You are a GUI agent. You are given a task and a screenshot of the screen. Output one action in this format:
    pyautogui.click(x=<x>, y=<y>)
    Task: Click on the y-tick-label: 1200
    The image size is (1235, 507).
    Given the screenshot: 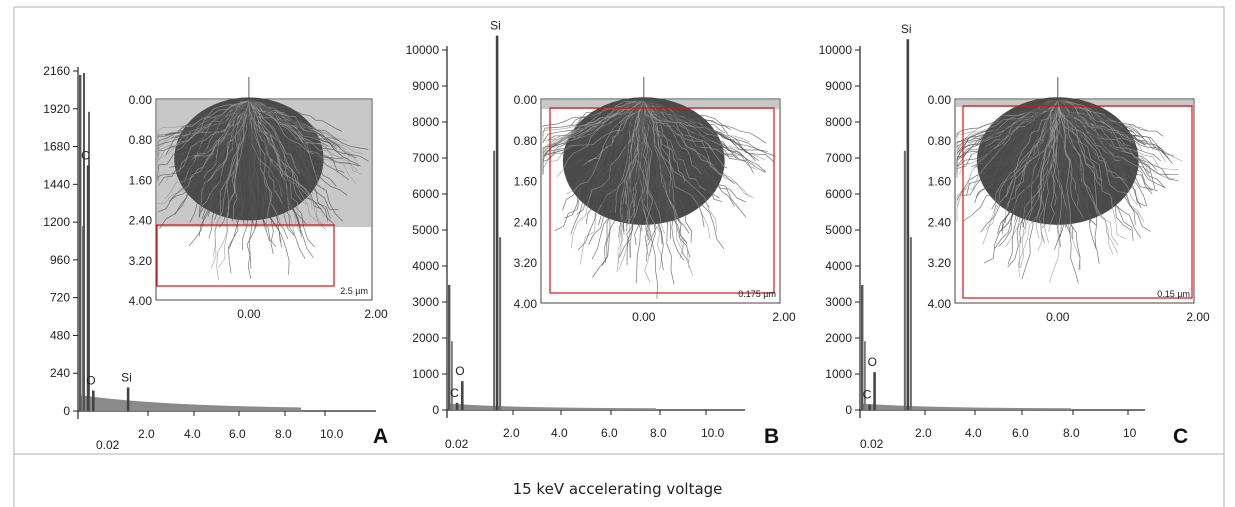 What is the action you would take?
    pyautogui.click(x=56, y=222)
    